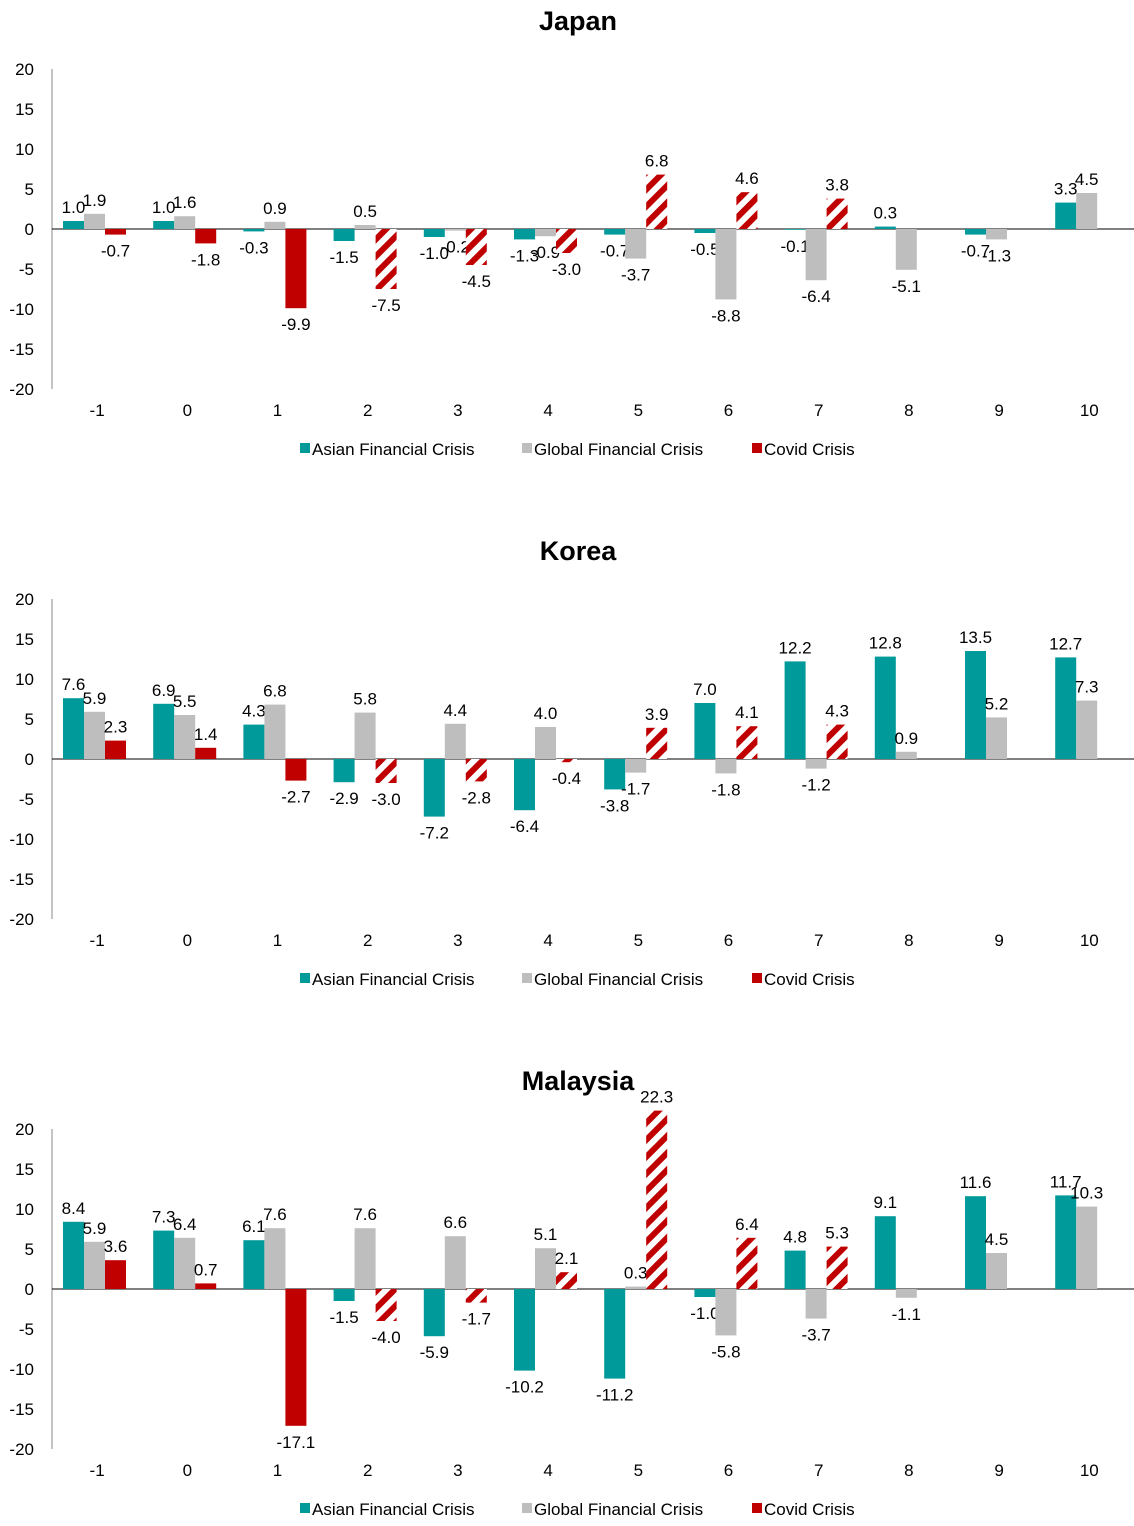  I want to click on data-label: 0.5, so click(365, 211).